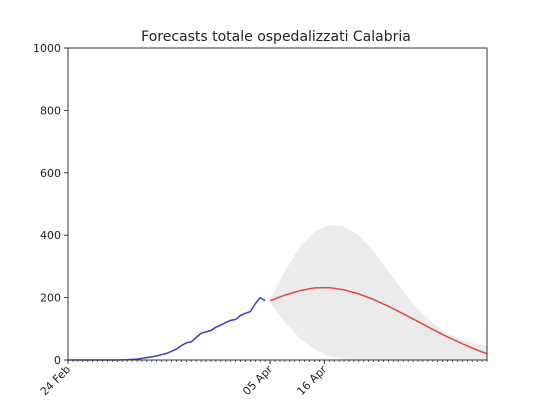  I want to click on y-tick-label: 600, so click(50, 173).